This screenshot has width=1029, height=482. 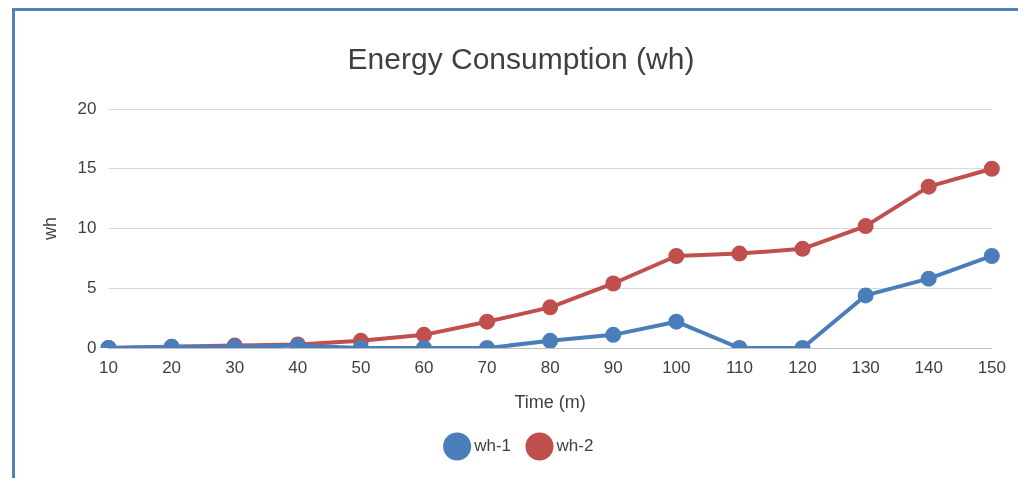 I want to click on x-tick-label: 60, so click(x=424, y=367).